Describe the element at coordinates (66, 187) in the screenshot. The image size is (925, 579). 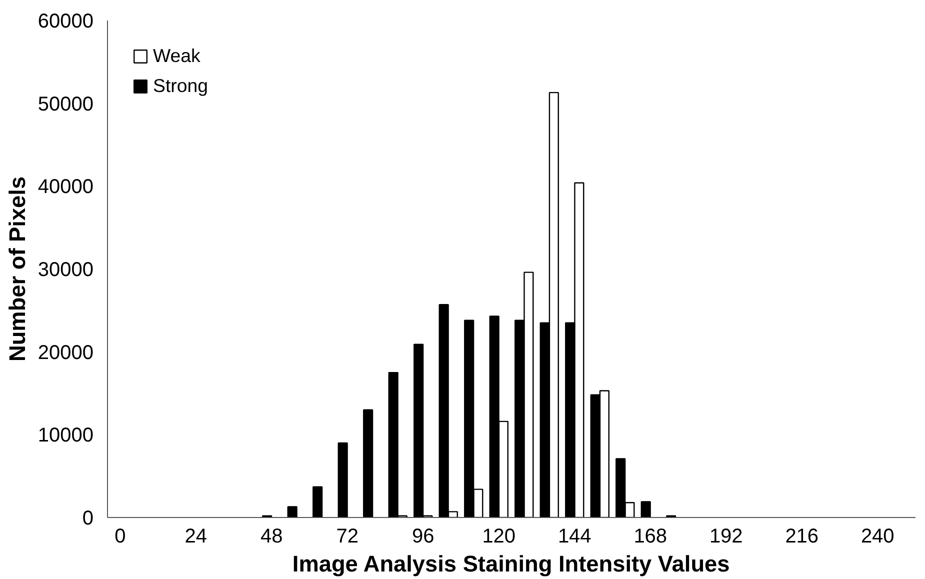
I see `y-tick-label: 40000` at that location.